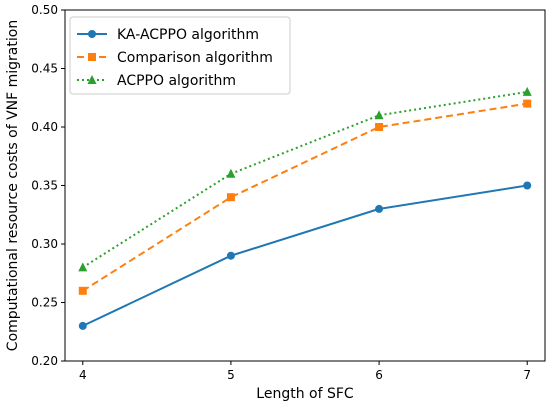 Image resolution: width=550 pixels, height=406 pixels. What do you see at coordinates (44, 361) in the screenshot?
I see `y-tick-label: 0.20` at bounding box center [44, 361].